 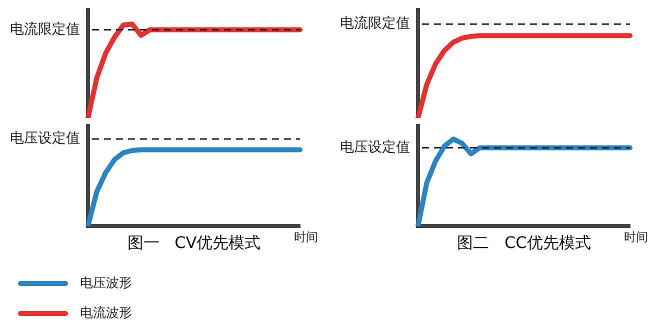 I want to click on text: 图一 CV优先模式, so click(x=194, y=242).